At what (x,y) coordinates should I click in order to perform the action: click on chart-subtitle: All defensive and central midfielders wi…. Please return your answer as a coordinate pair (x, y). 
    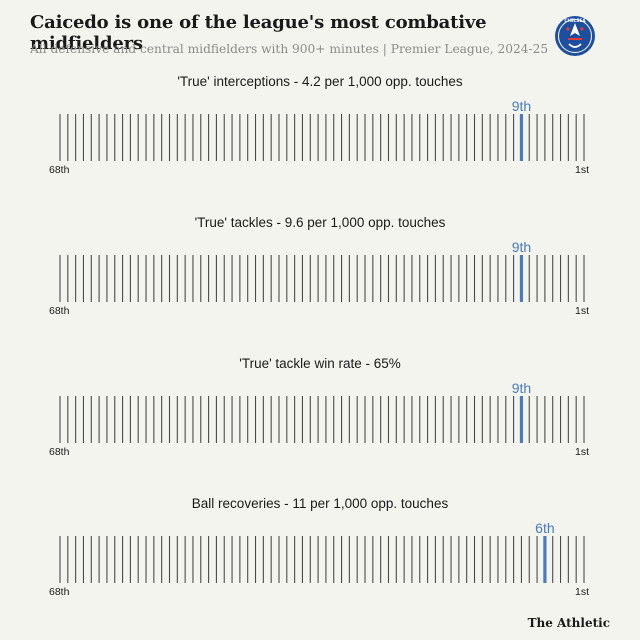
    Looking at the image, I should click on (289, 49).